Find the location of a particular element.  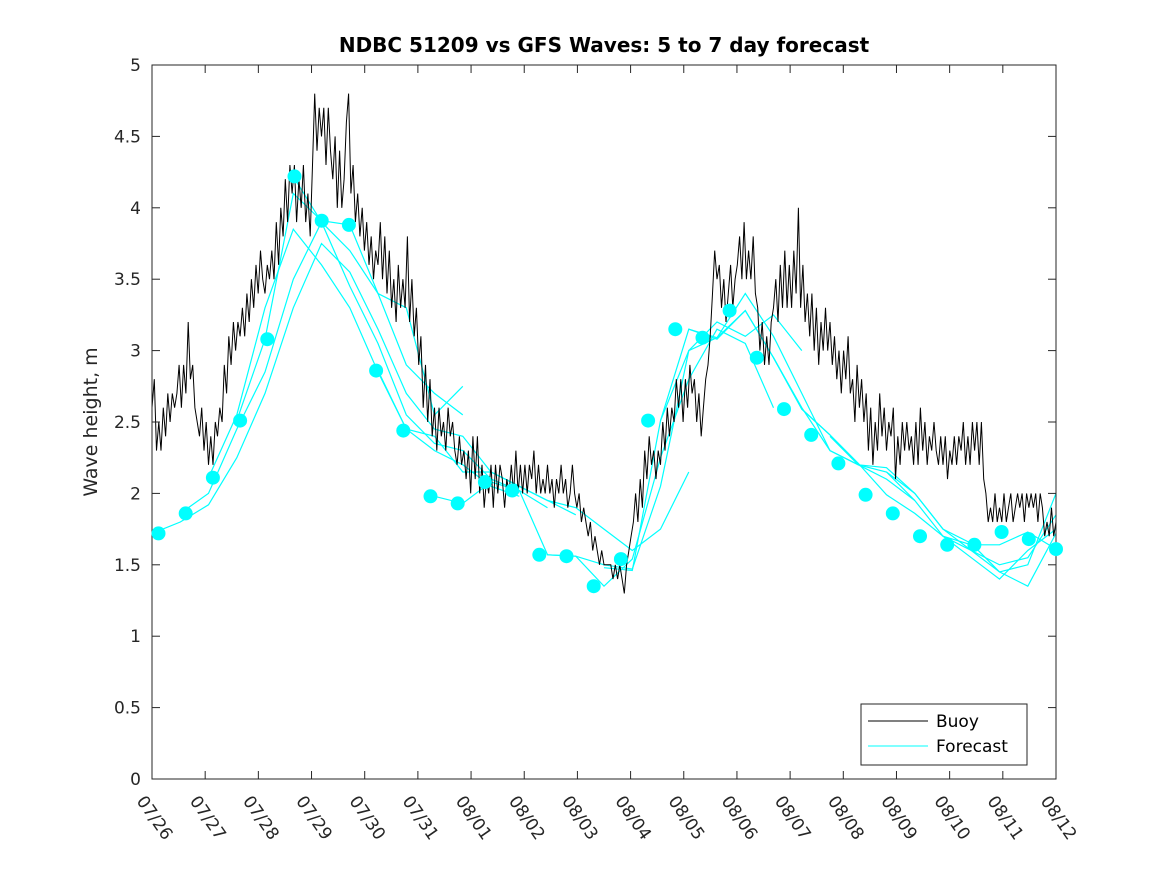

legend: Buoy Forecast is located at coordinates (944, 734).